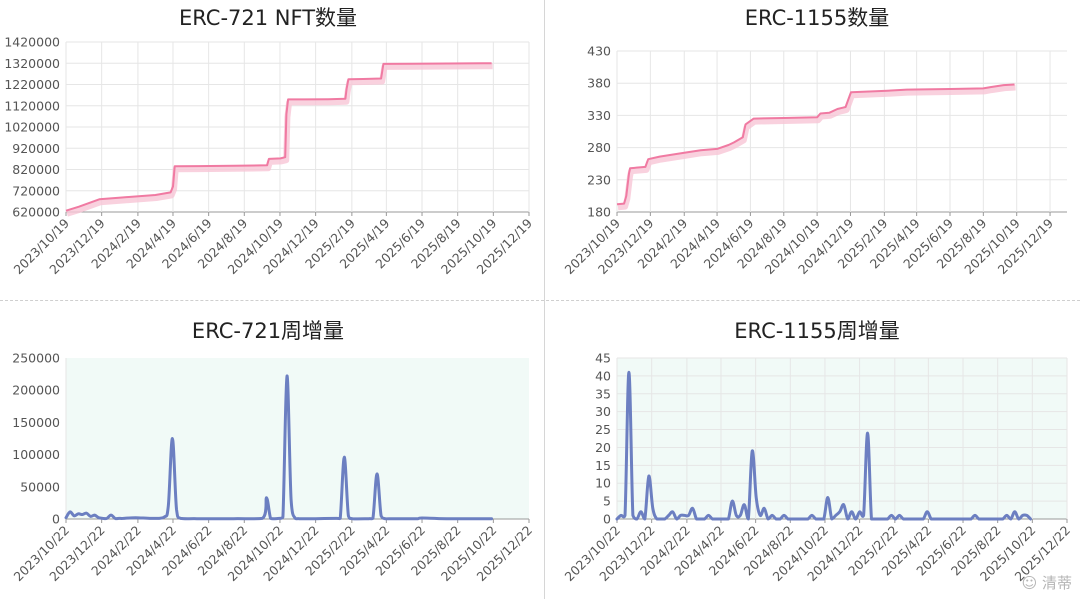 The height and width of the screenshot is (599, 1080). Describe the element at coordinates (603, 358) in the screenshot. I see `y-tick-label: 45` at that location.